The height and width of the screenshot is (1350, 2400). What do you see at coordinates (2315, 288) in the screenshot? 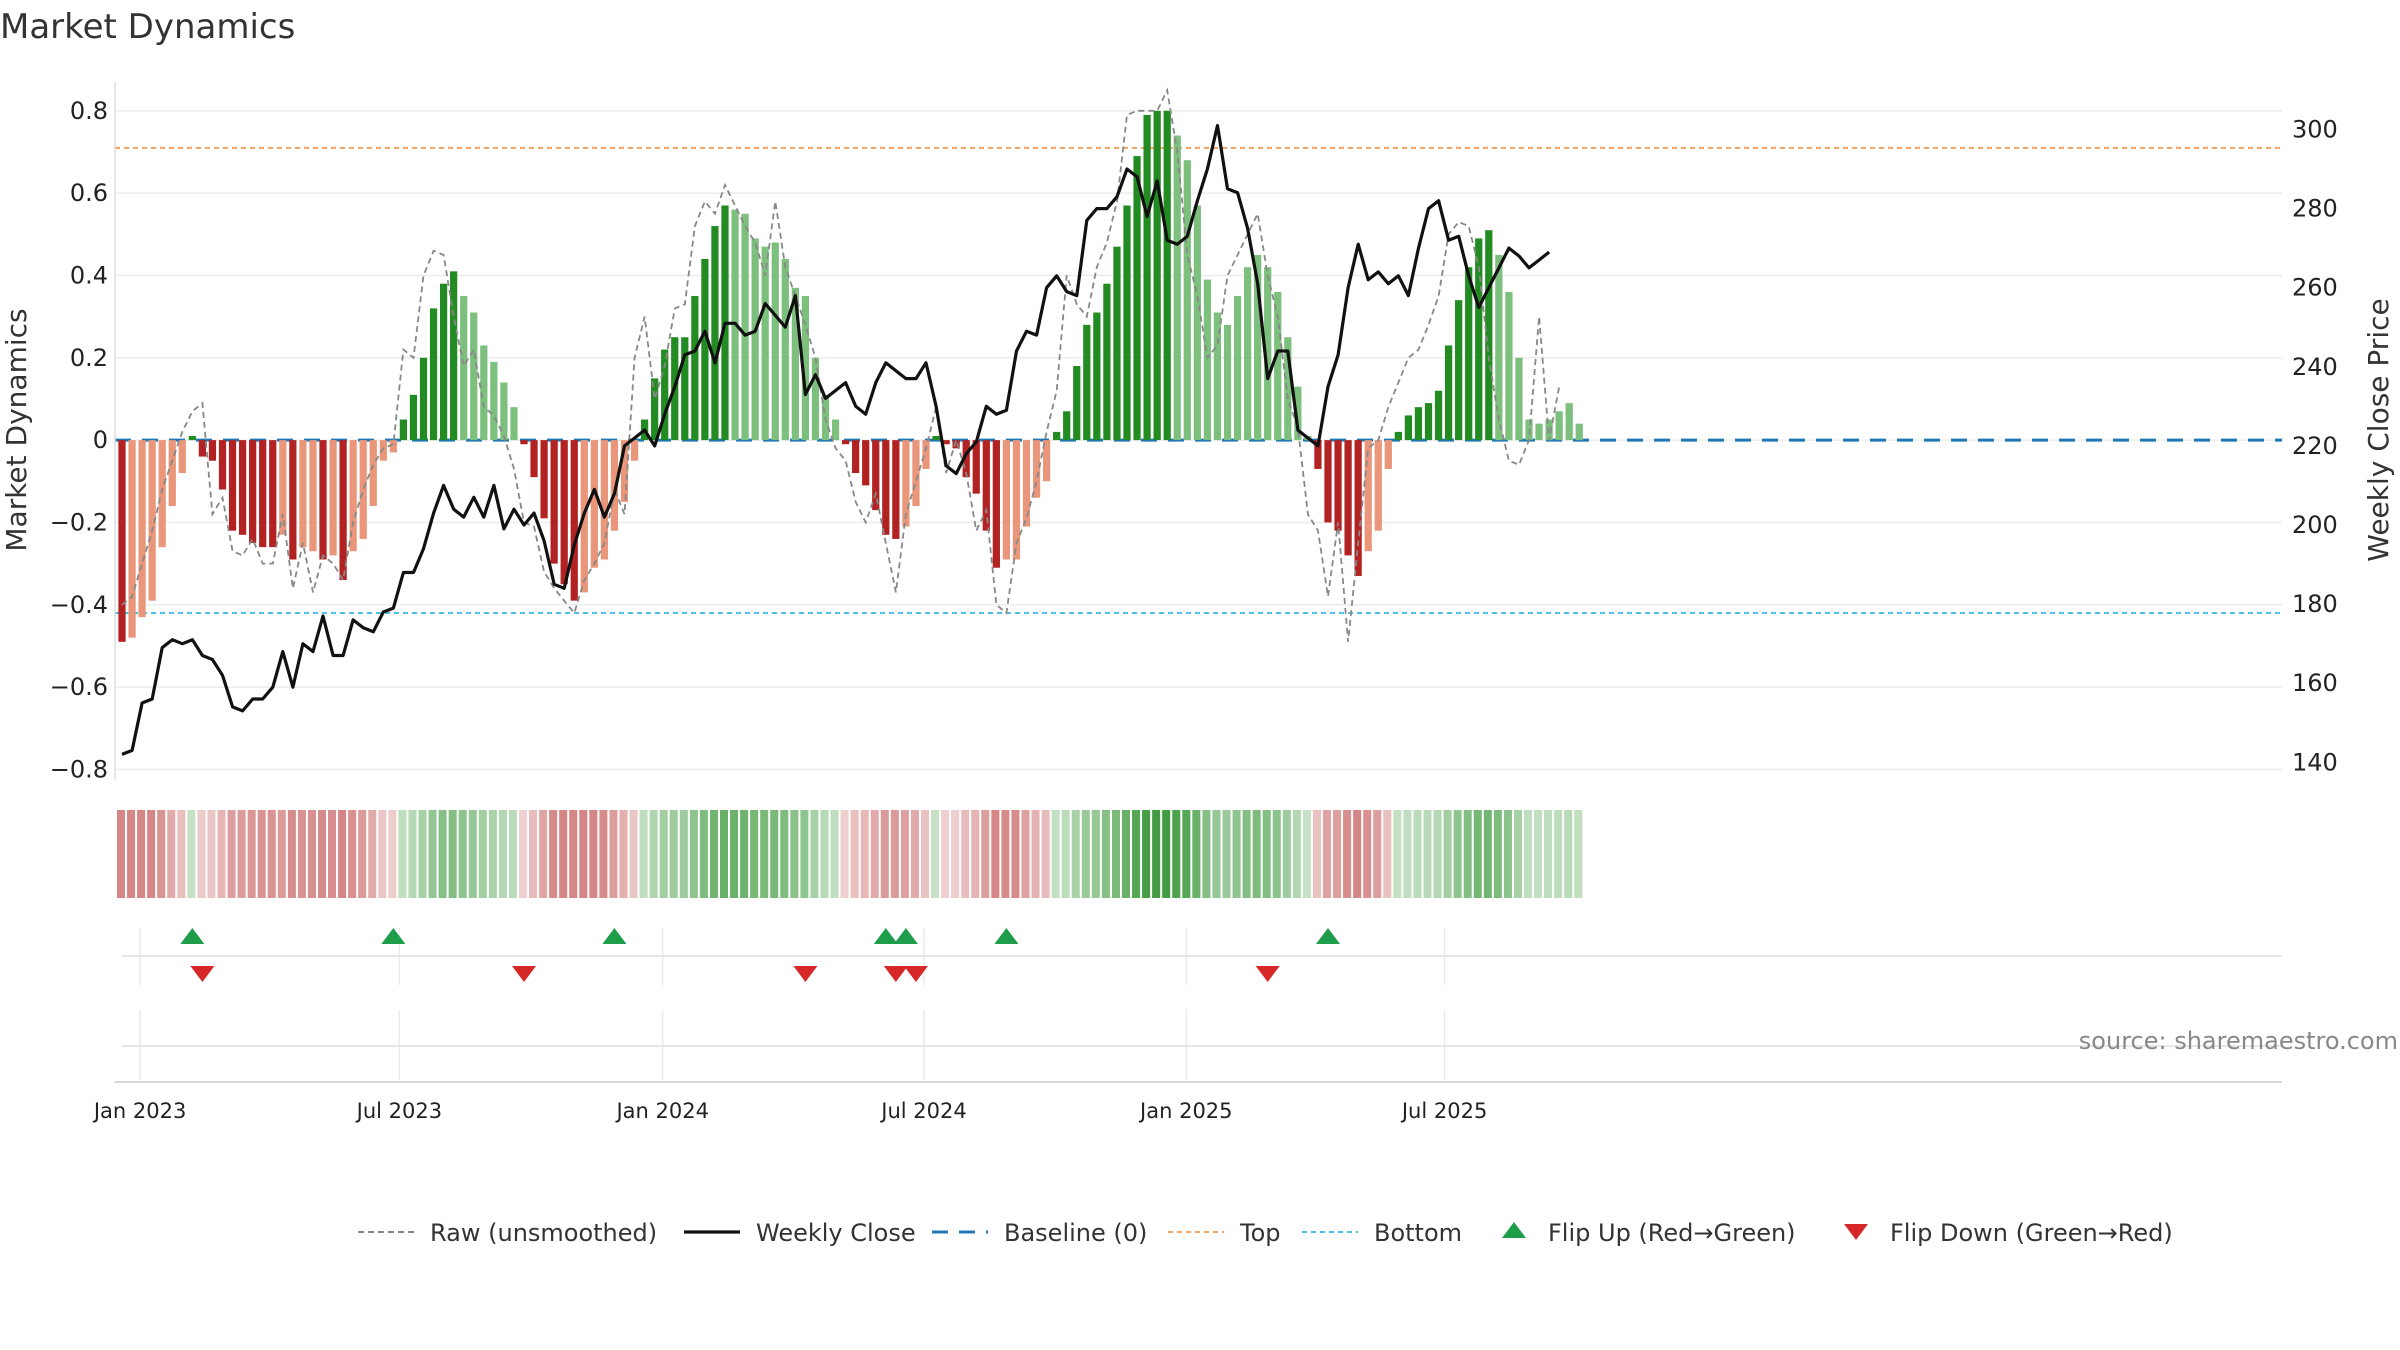
I see `right-tick-label: 260` at bounding box center [2315, 288].